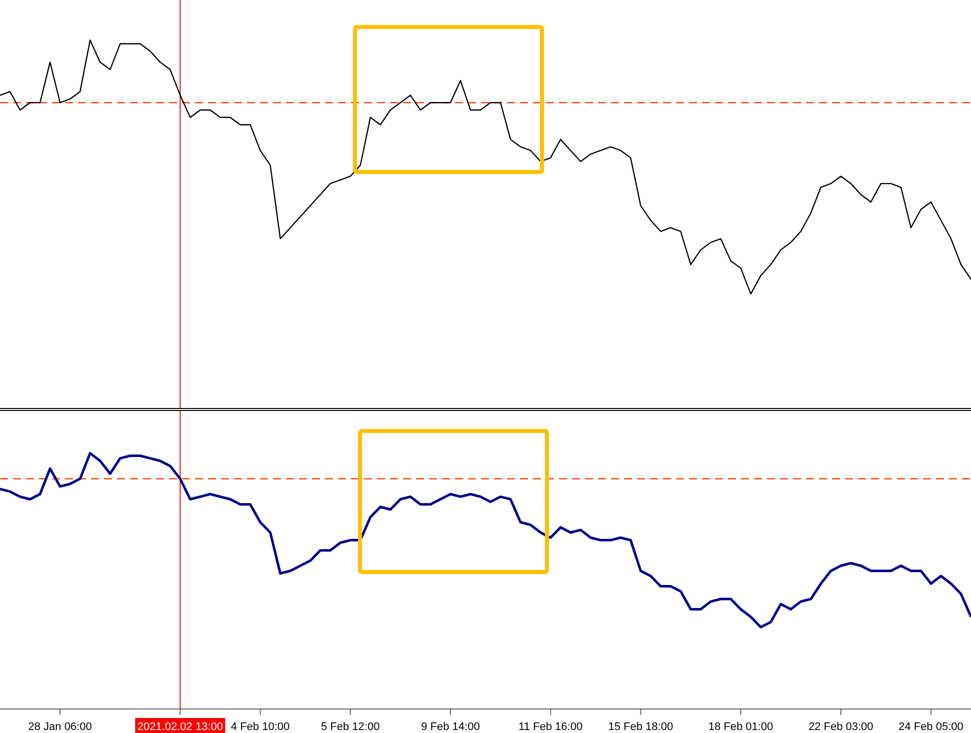  Describe the element at coordinates (180, 727) in the screenshot. I see `x-tick-label: 2021.02.02 13:00` at that location.